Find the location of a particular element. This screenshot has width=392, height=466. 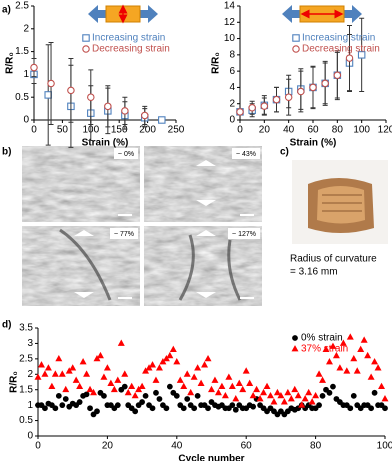

y-tick-label: 1.5 is located at coordinates (22, 51).